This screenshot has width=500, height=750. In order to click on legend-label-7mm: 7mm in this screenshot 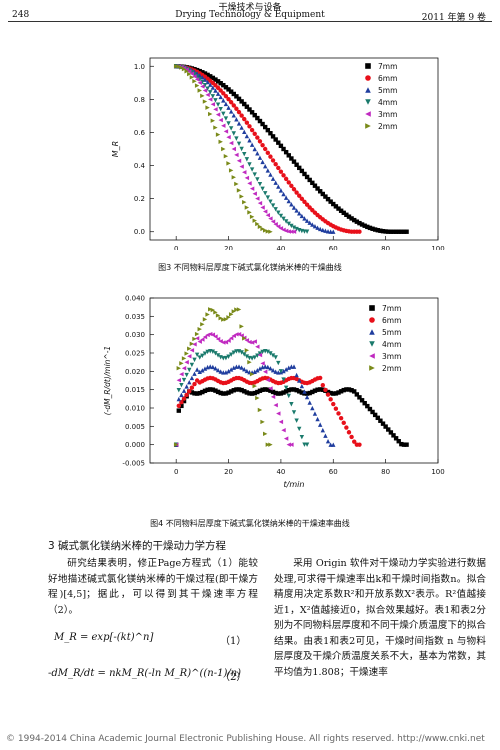, I will do `click(387, 66)`.